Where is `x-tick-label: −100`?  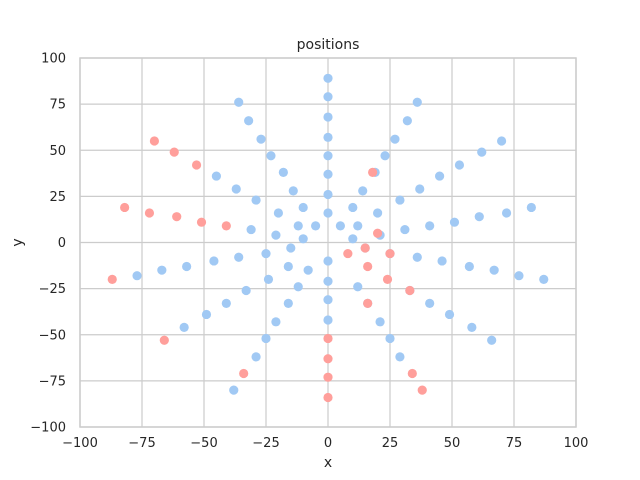 x-tick-label: −100 is located at coordinates (80, 443).